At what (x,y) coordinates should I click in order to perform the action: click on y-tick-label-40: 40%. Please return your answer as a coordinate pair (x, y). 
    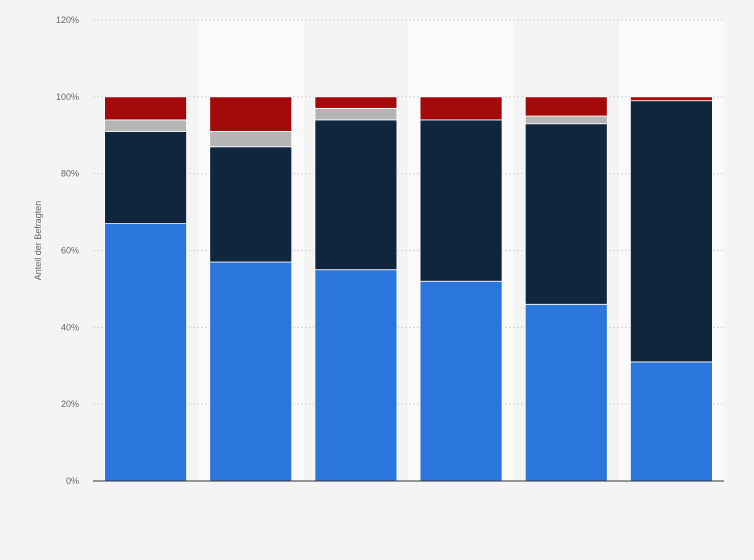
    Looking at the image, I should click on (70, 327).